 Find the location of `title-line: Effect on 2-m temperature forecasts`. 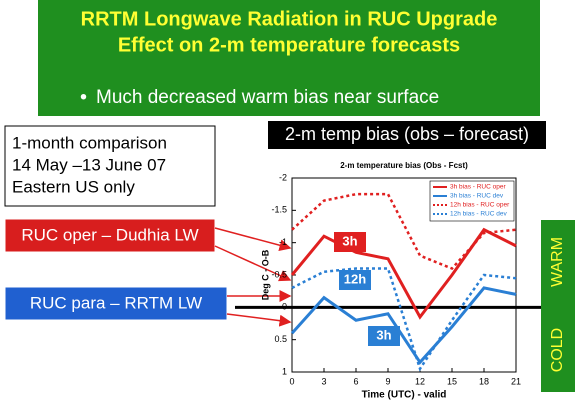

title-line: Effect on 2-m temperature forecasts is located at coordinates (289, 45).